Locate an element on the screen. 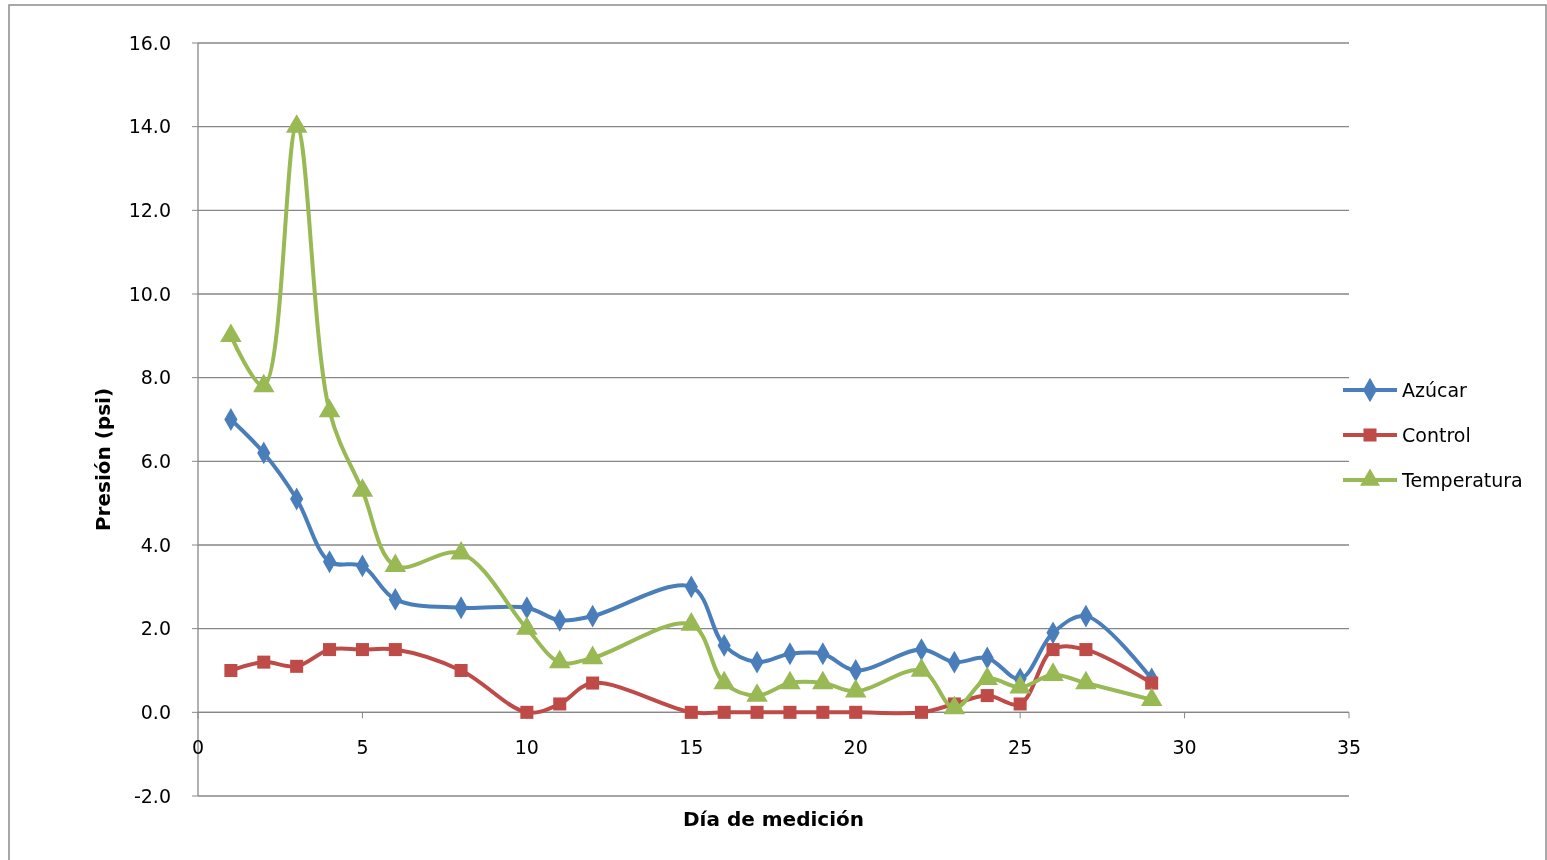 This screenshot has width=1547, height=860. x-tick-label: 5 is located at coordinates (362, 747).